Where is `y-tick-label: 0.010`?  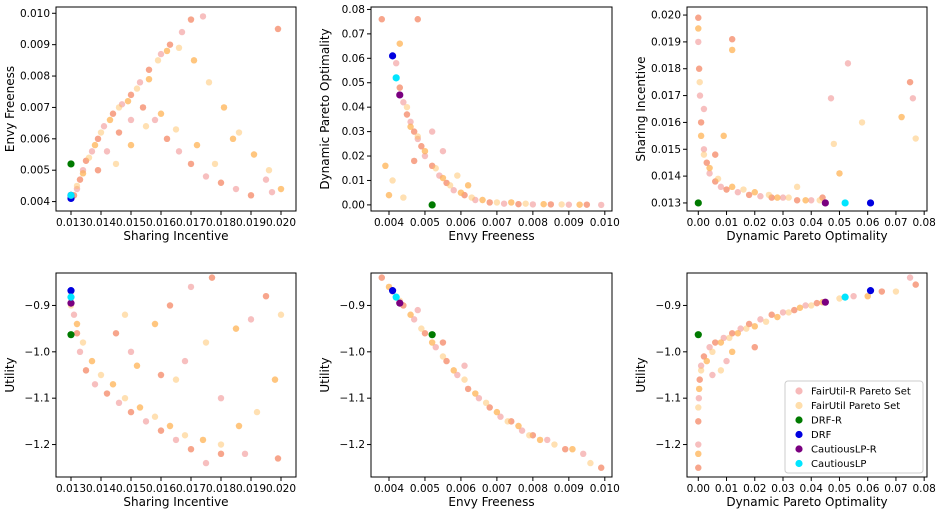
y-tick-label: 0.010 is located at coordinates (35, 14).